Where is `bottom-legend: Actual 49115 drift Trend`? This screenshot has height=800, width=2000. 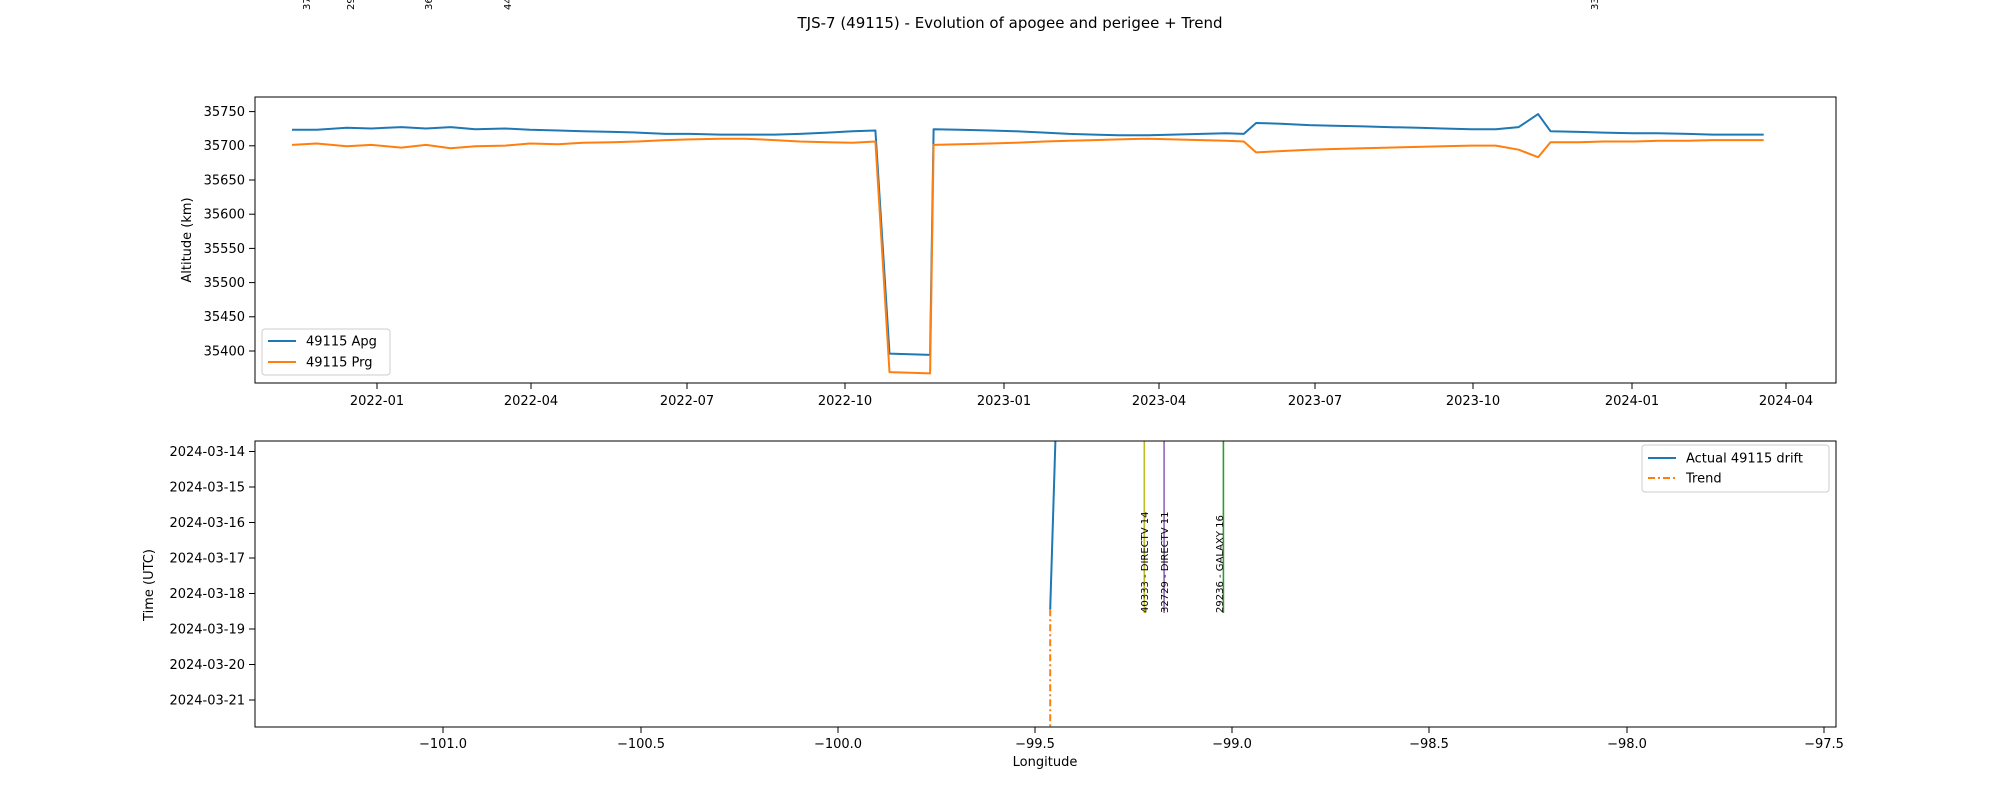
bottom-legend: Actual 49115 drift Trend is located at coordinates (1735, 468).